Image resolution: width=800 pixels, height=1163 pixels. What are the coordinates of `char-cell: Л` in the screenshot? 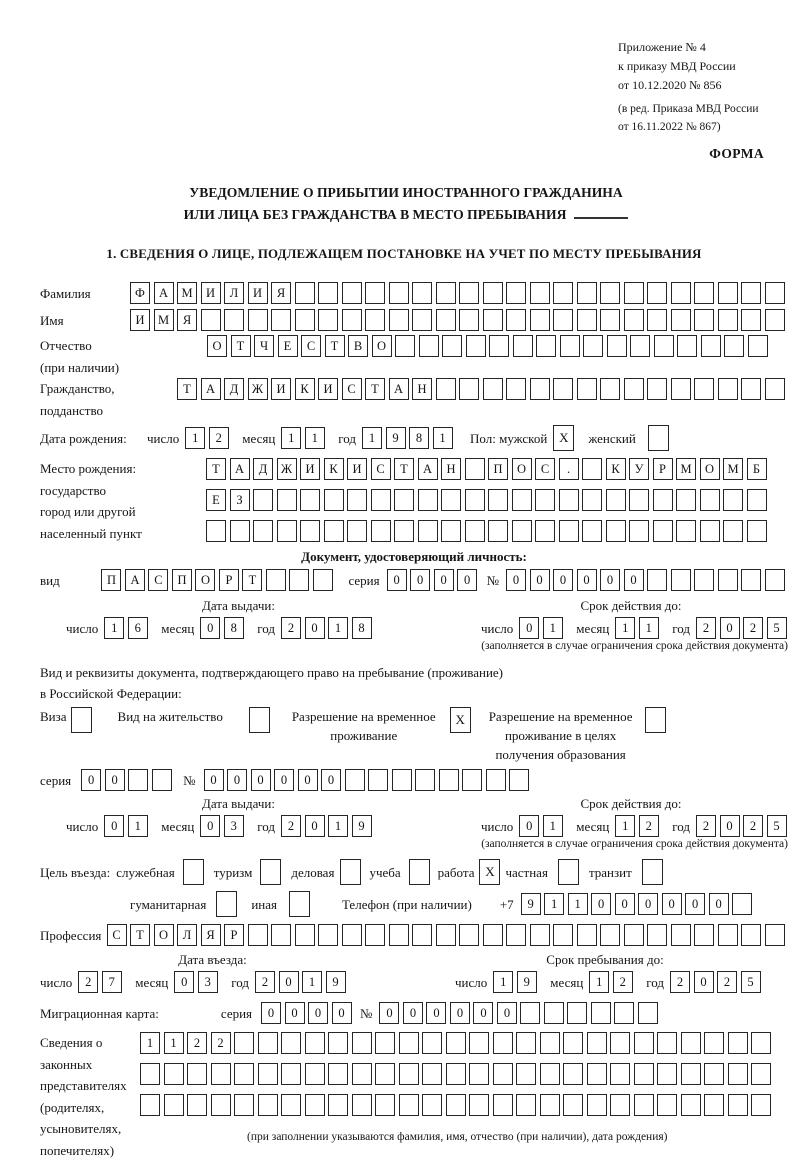 It's located at (234, 293).